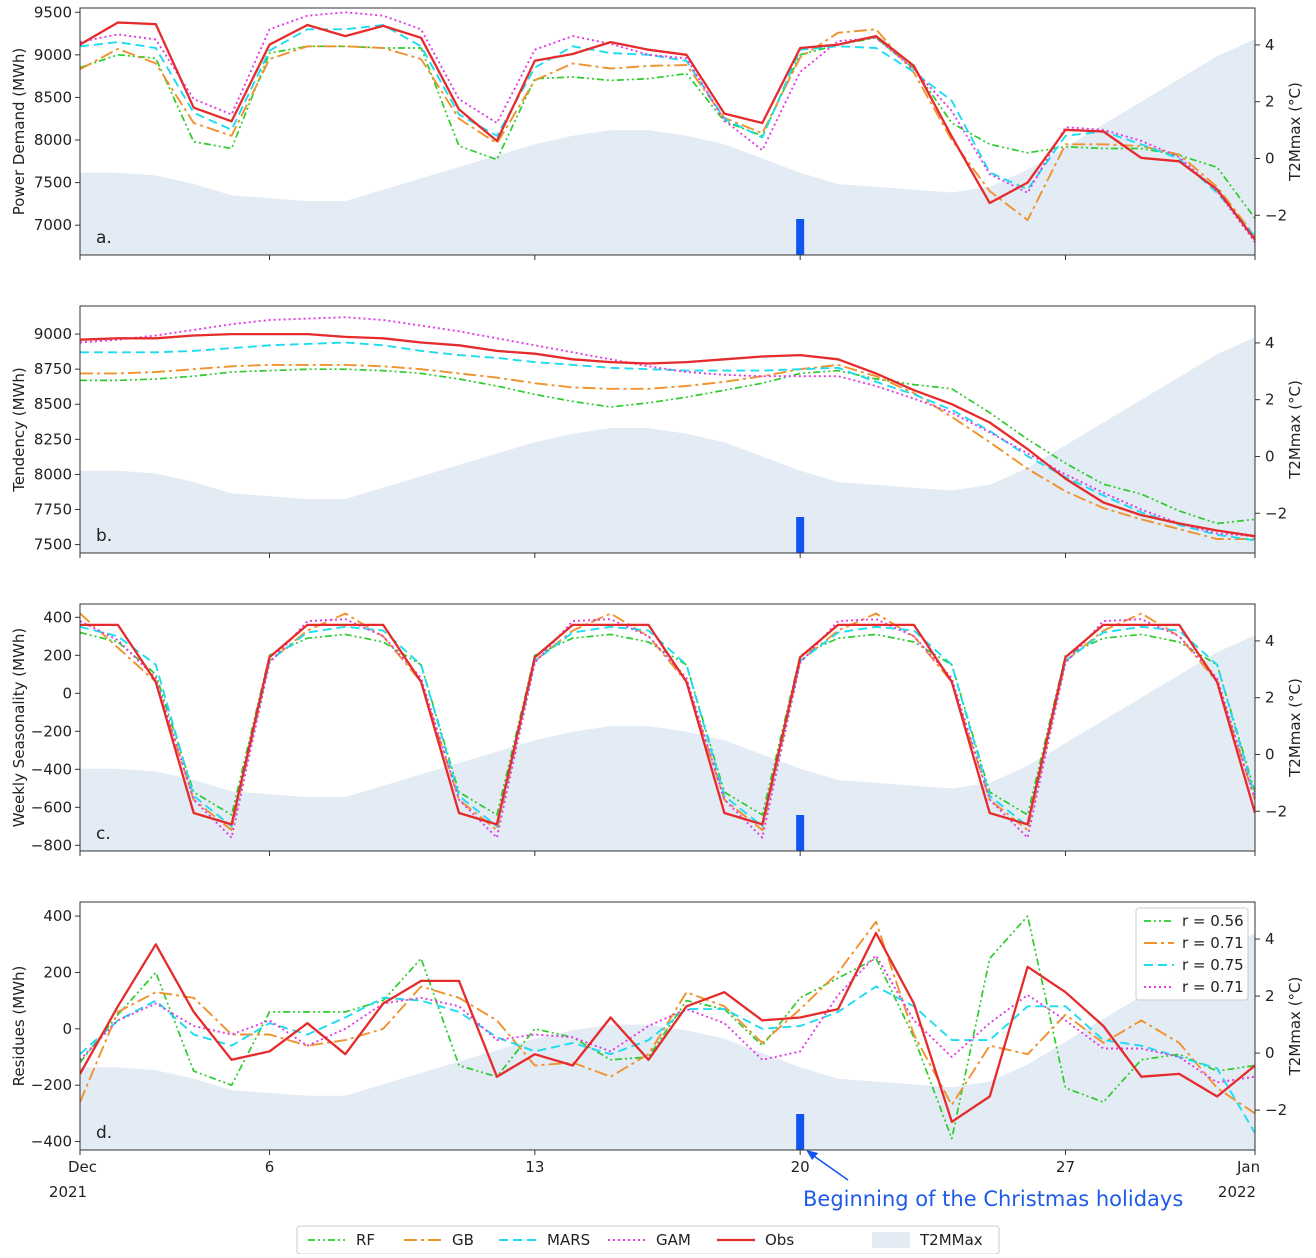 This screenshot has width=1316, height=1258. What do you see at coordinates (19, 1026) in the screenshot?
I see `y-axis-title: Residues (MWh)` at bounding box center [19, 1026].